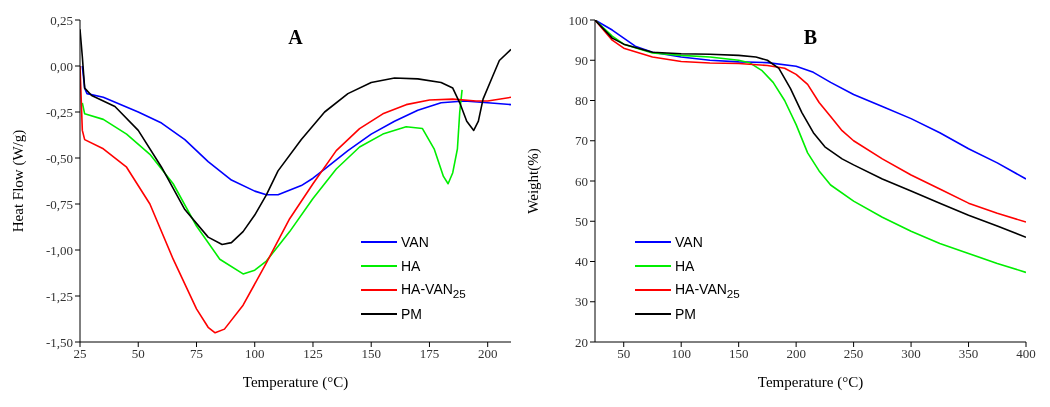 The width and height of the screenshot is (1050, 407). I want to click on x-tick-label: 175, so click(429, 354).